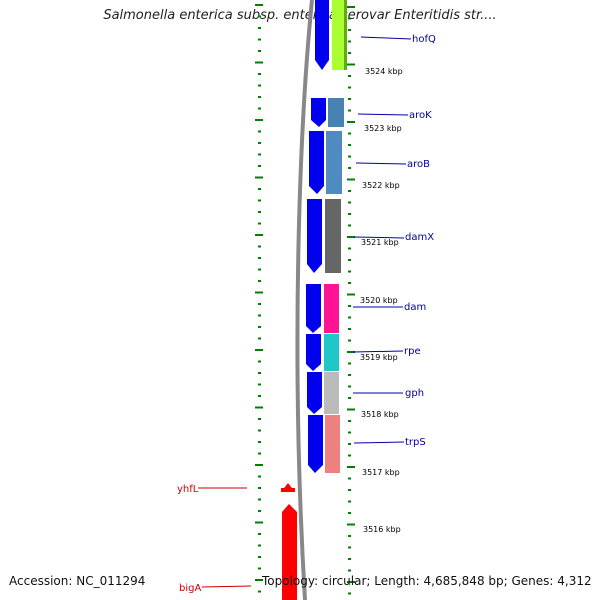  What do you see at coordinates (322, 308) in the screenshot?
I see `gene-dam` at bounding box center [322, 308].